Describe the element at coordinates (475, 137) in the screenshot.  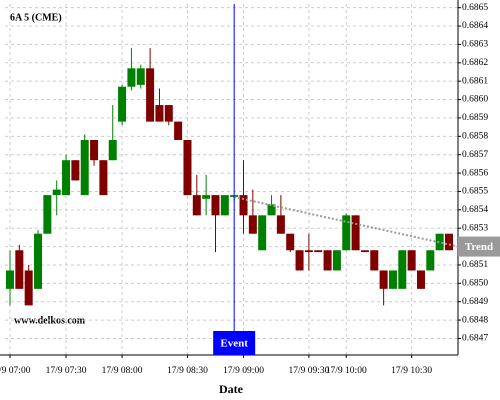
I see `y-tick-label: 0.6858` at that location.